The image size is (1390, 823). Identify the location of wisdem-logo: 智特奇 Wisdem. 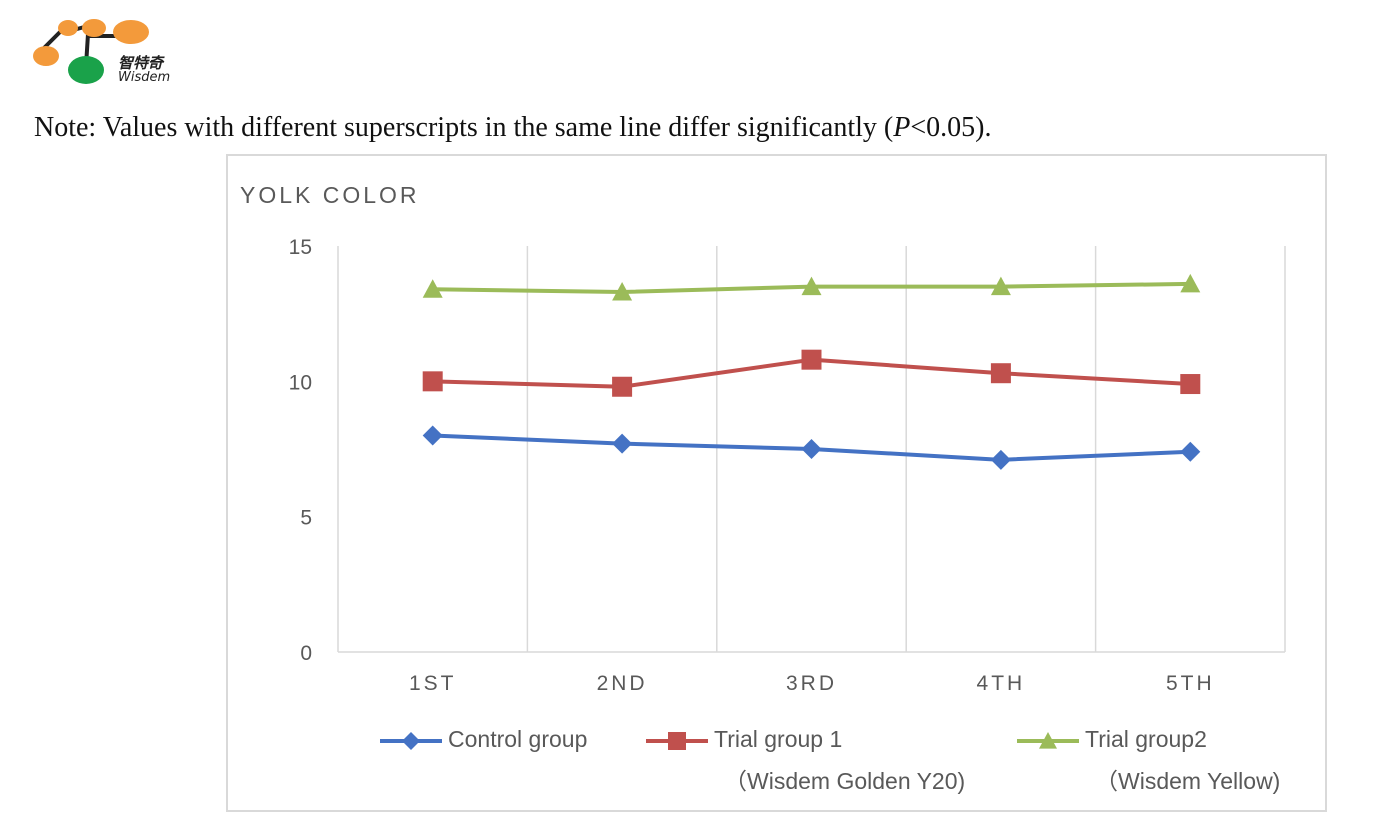
(113, 52).